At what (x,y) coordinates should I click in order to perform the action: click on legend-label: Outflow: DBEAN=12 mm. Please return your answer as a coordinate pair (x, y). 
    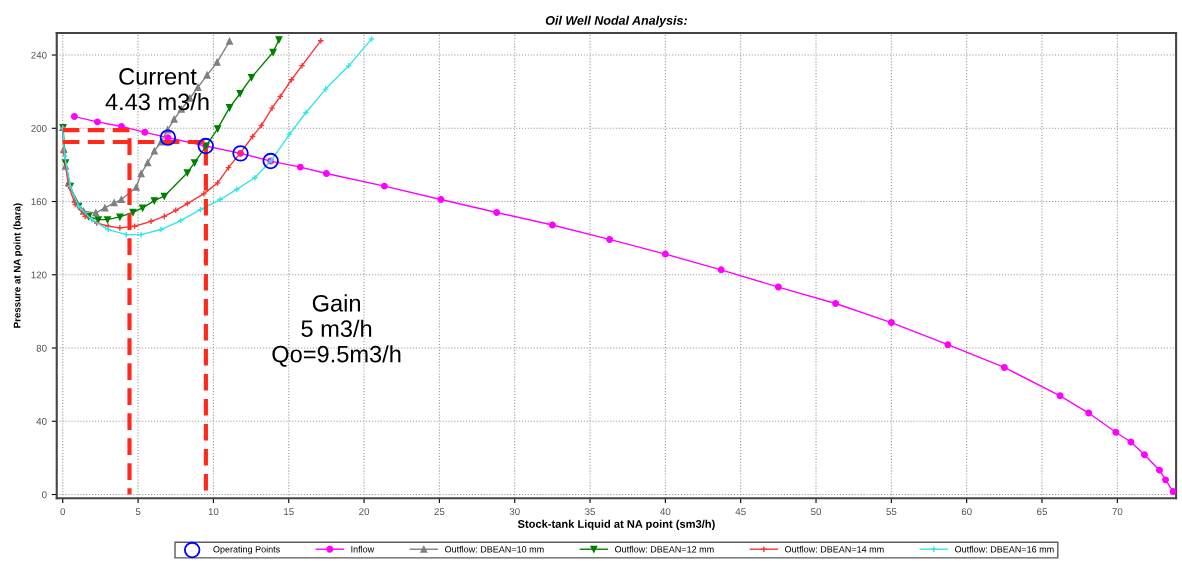
    Looking at the image, I should click on (664, 549).